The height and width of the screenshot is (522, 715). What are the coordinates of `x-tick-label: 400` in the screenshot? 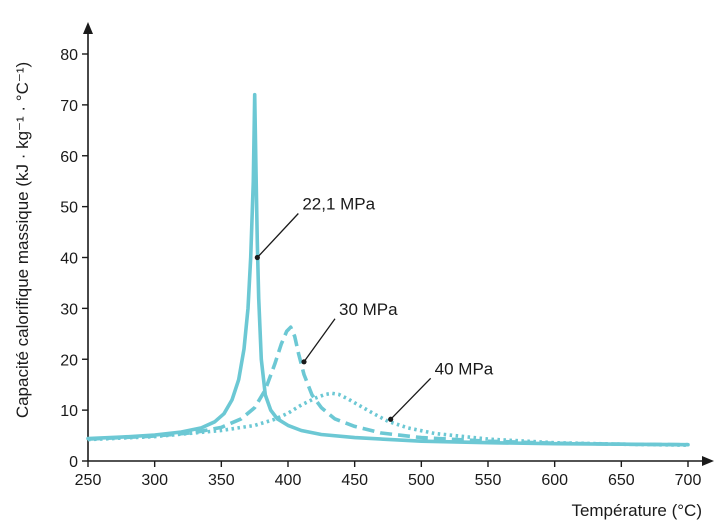 It's located at (288, 480).